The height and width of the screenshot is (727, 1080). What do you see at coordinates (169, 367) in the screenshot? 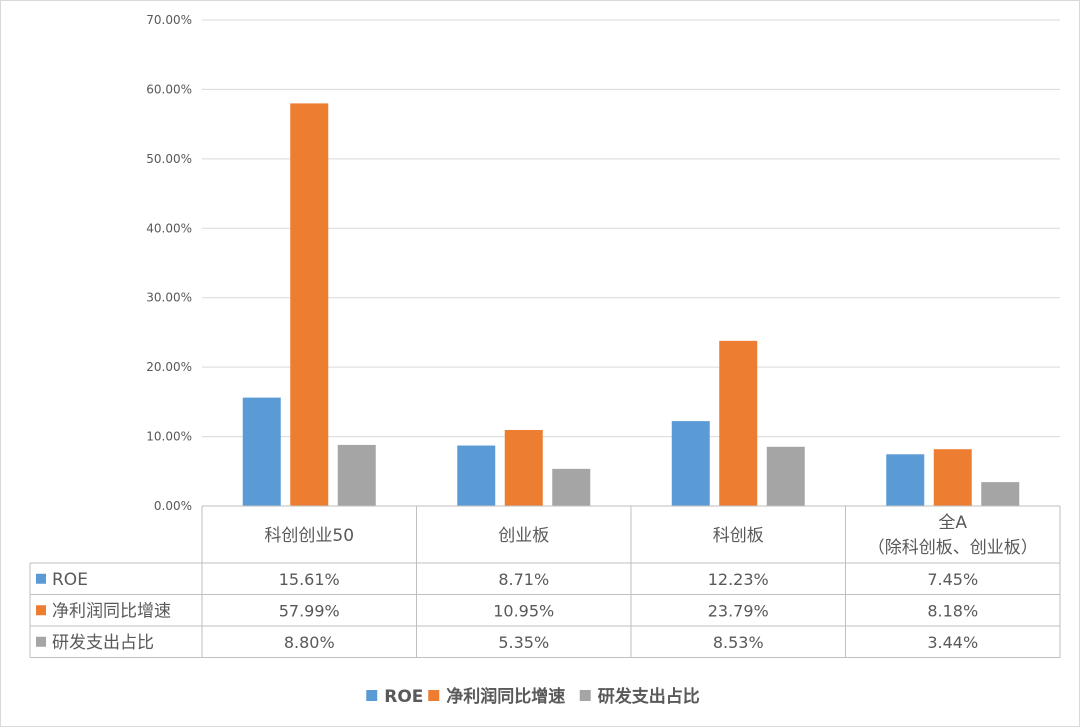
I see `y-tick-label: 20.00%` at bounding box center [169, 367].